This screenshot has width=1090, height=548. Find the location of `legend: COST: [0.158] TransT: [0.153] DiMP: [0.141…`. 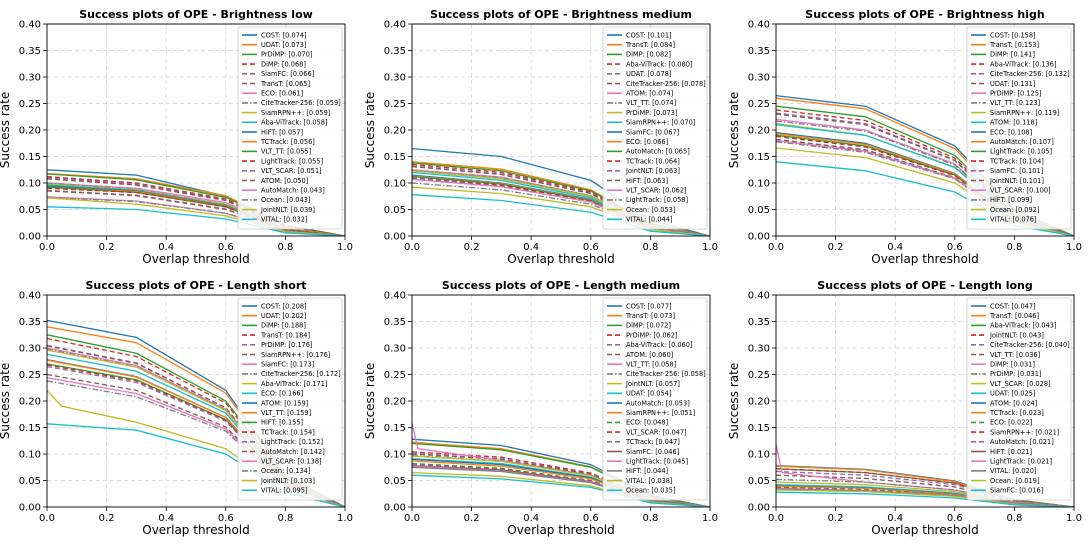

legend: COST: [0.158] TransT: [0.153] DiMP: [0.141… is located at coordinates (1019, 128).